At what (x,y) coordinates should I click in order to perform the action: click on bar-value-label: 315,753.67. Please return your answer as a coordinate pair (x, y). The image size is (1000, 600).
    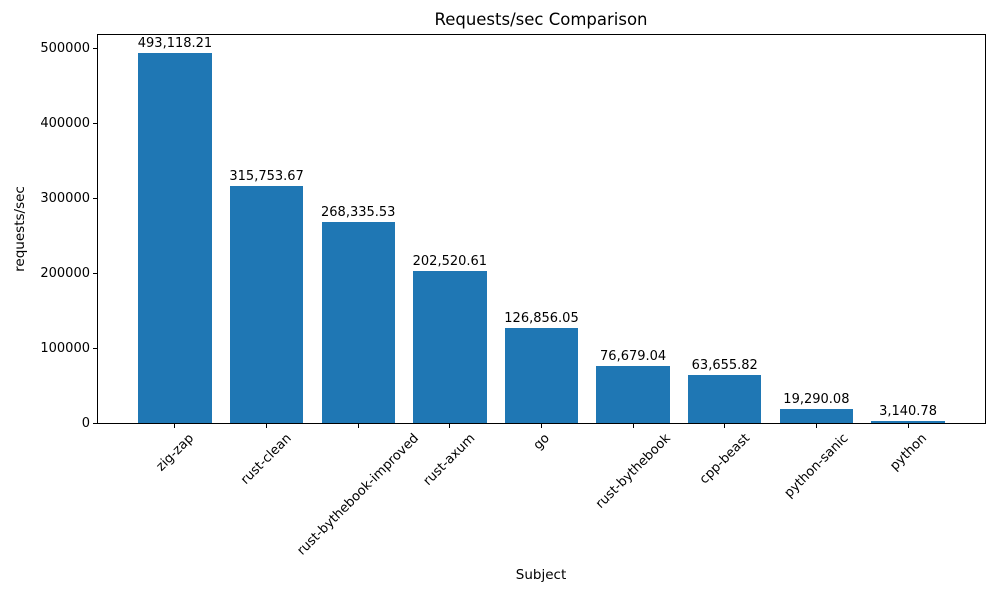
    Looking at the image, I should click on (266, 177).